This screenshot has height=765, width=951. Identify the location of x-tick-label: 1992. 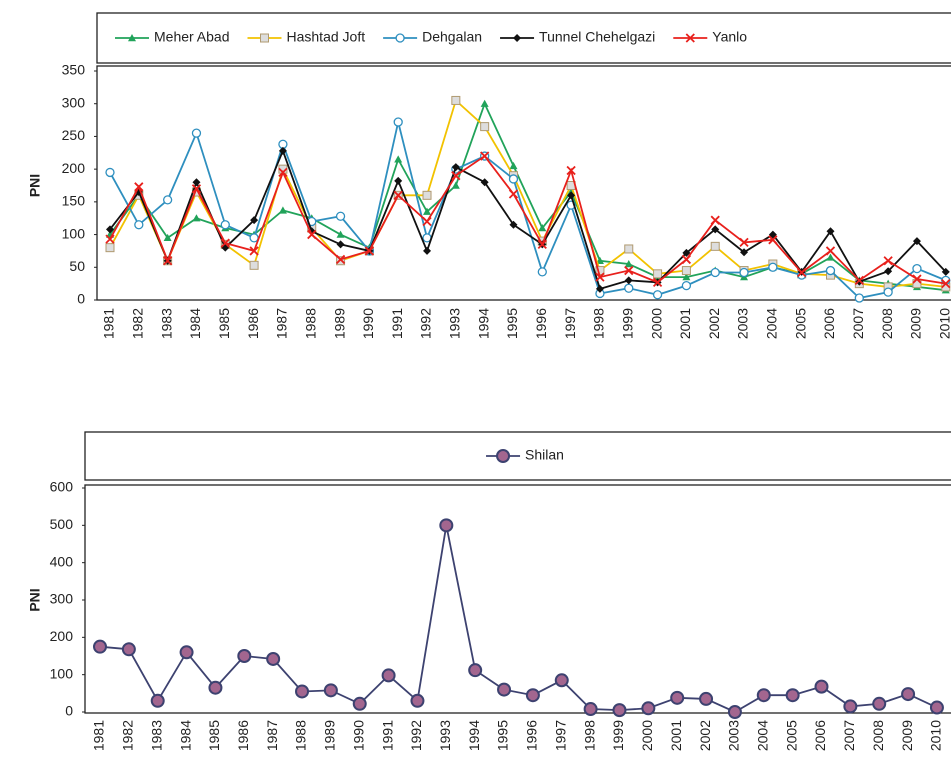
(426, 323).